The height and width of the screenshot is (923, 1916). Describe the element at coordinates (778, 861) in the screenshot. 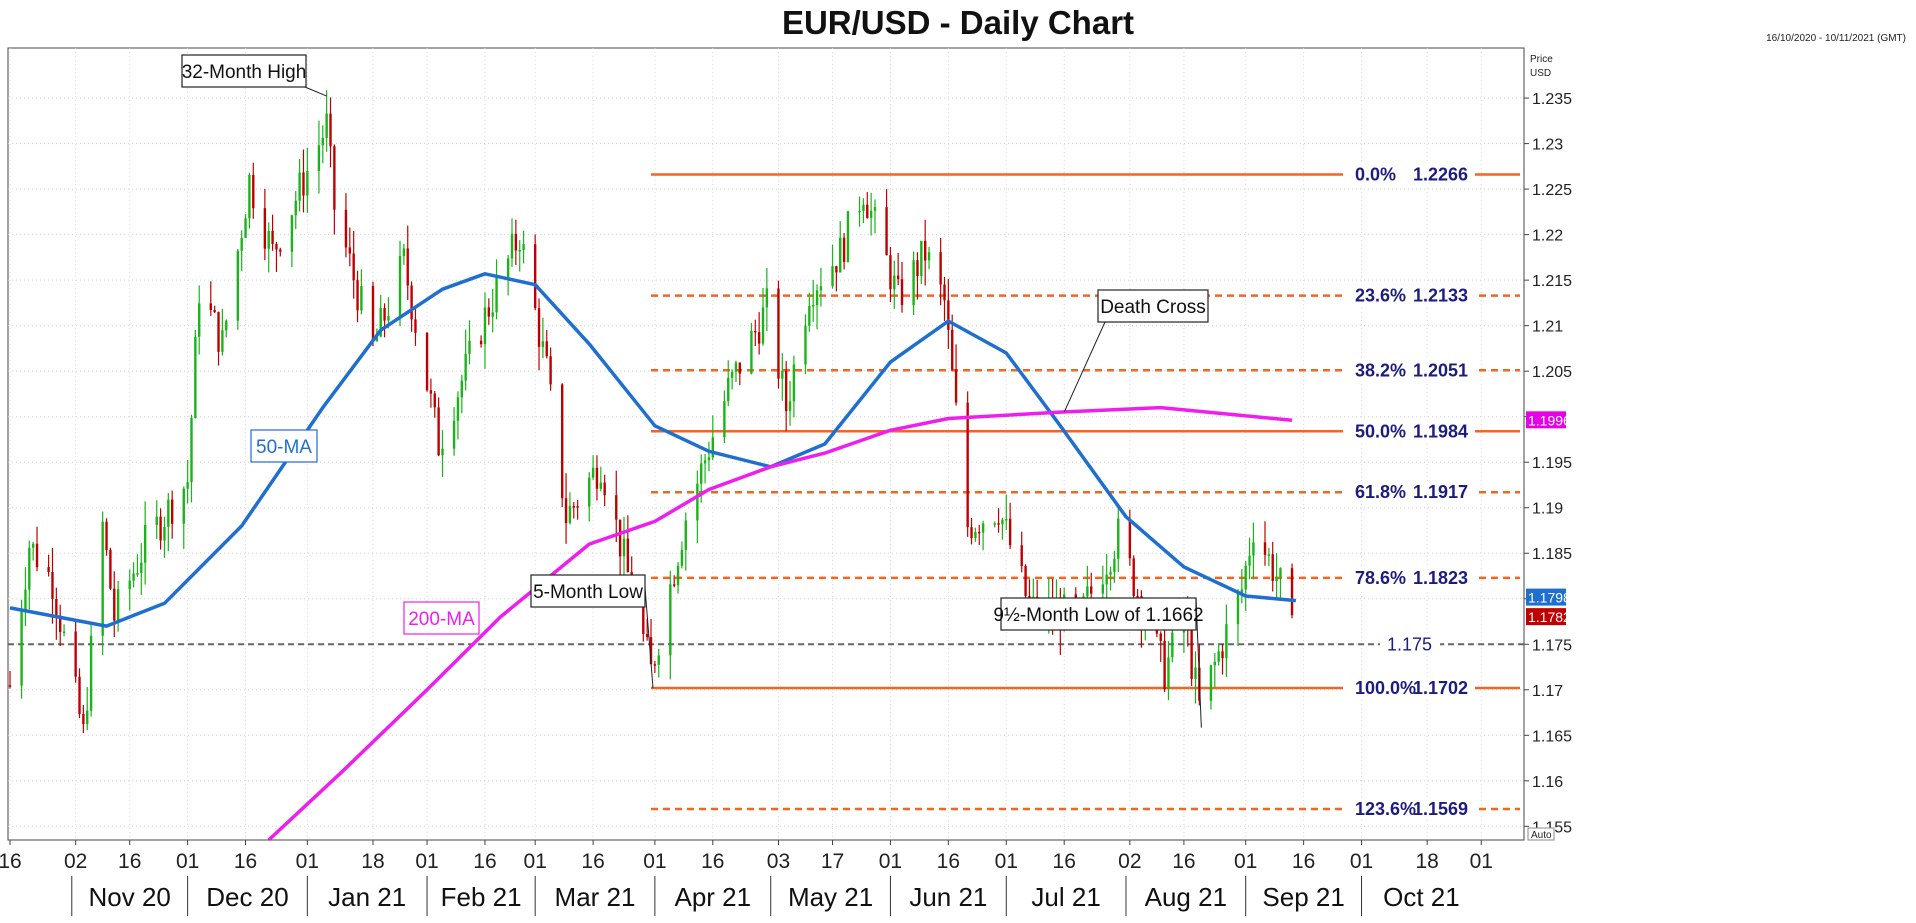

I see `x-day-label: 03` at that location.